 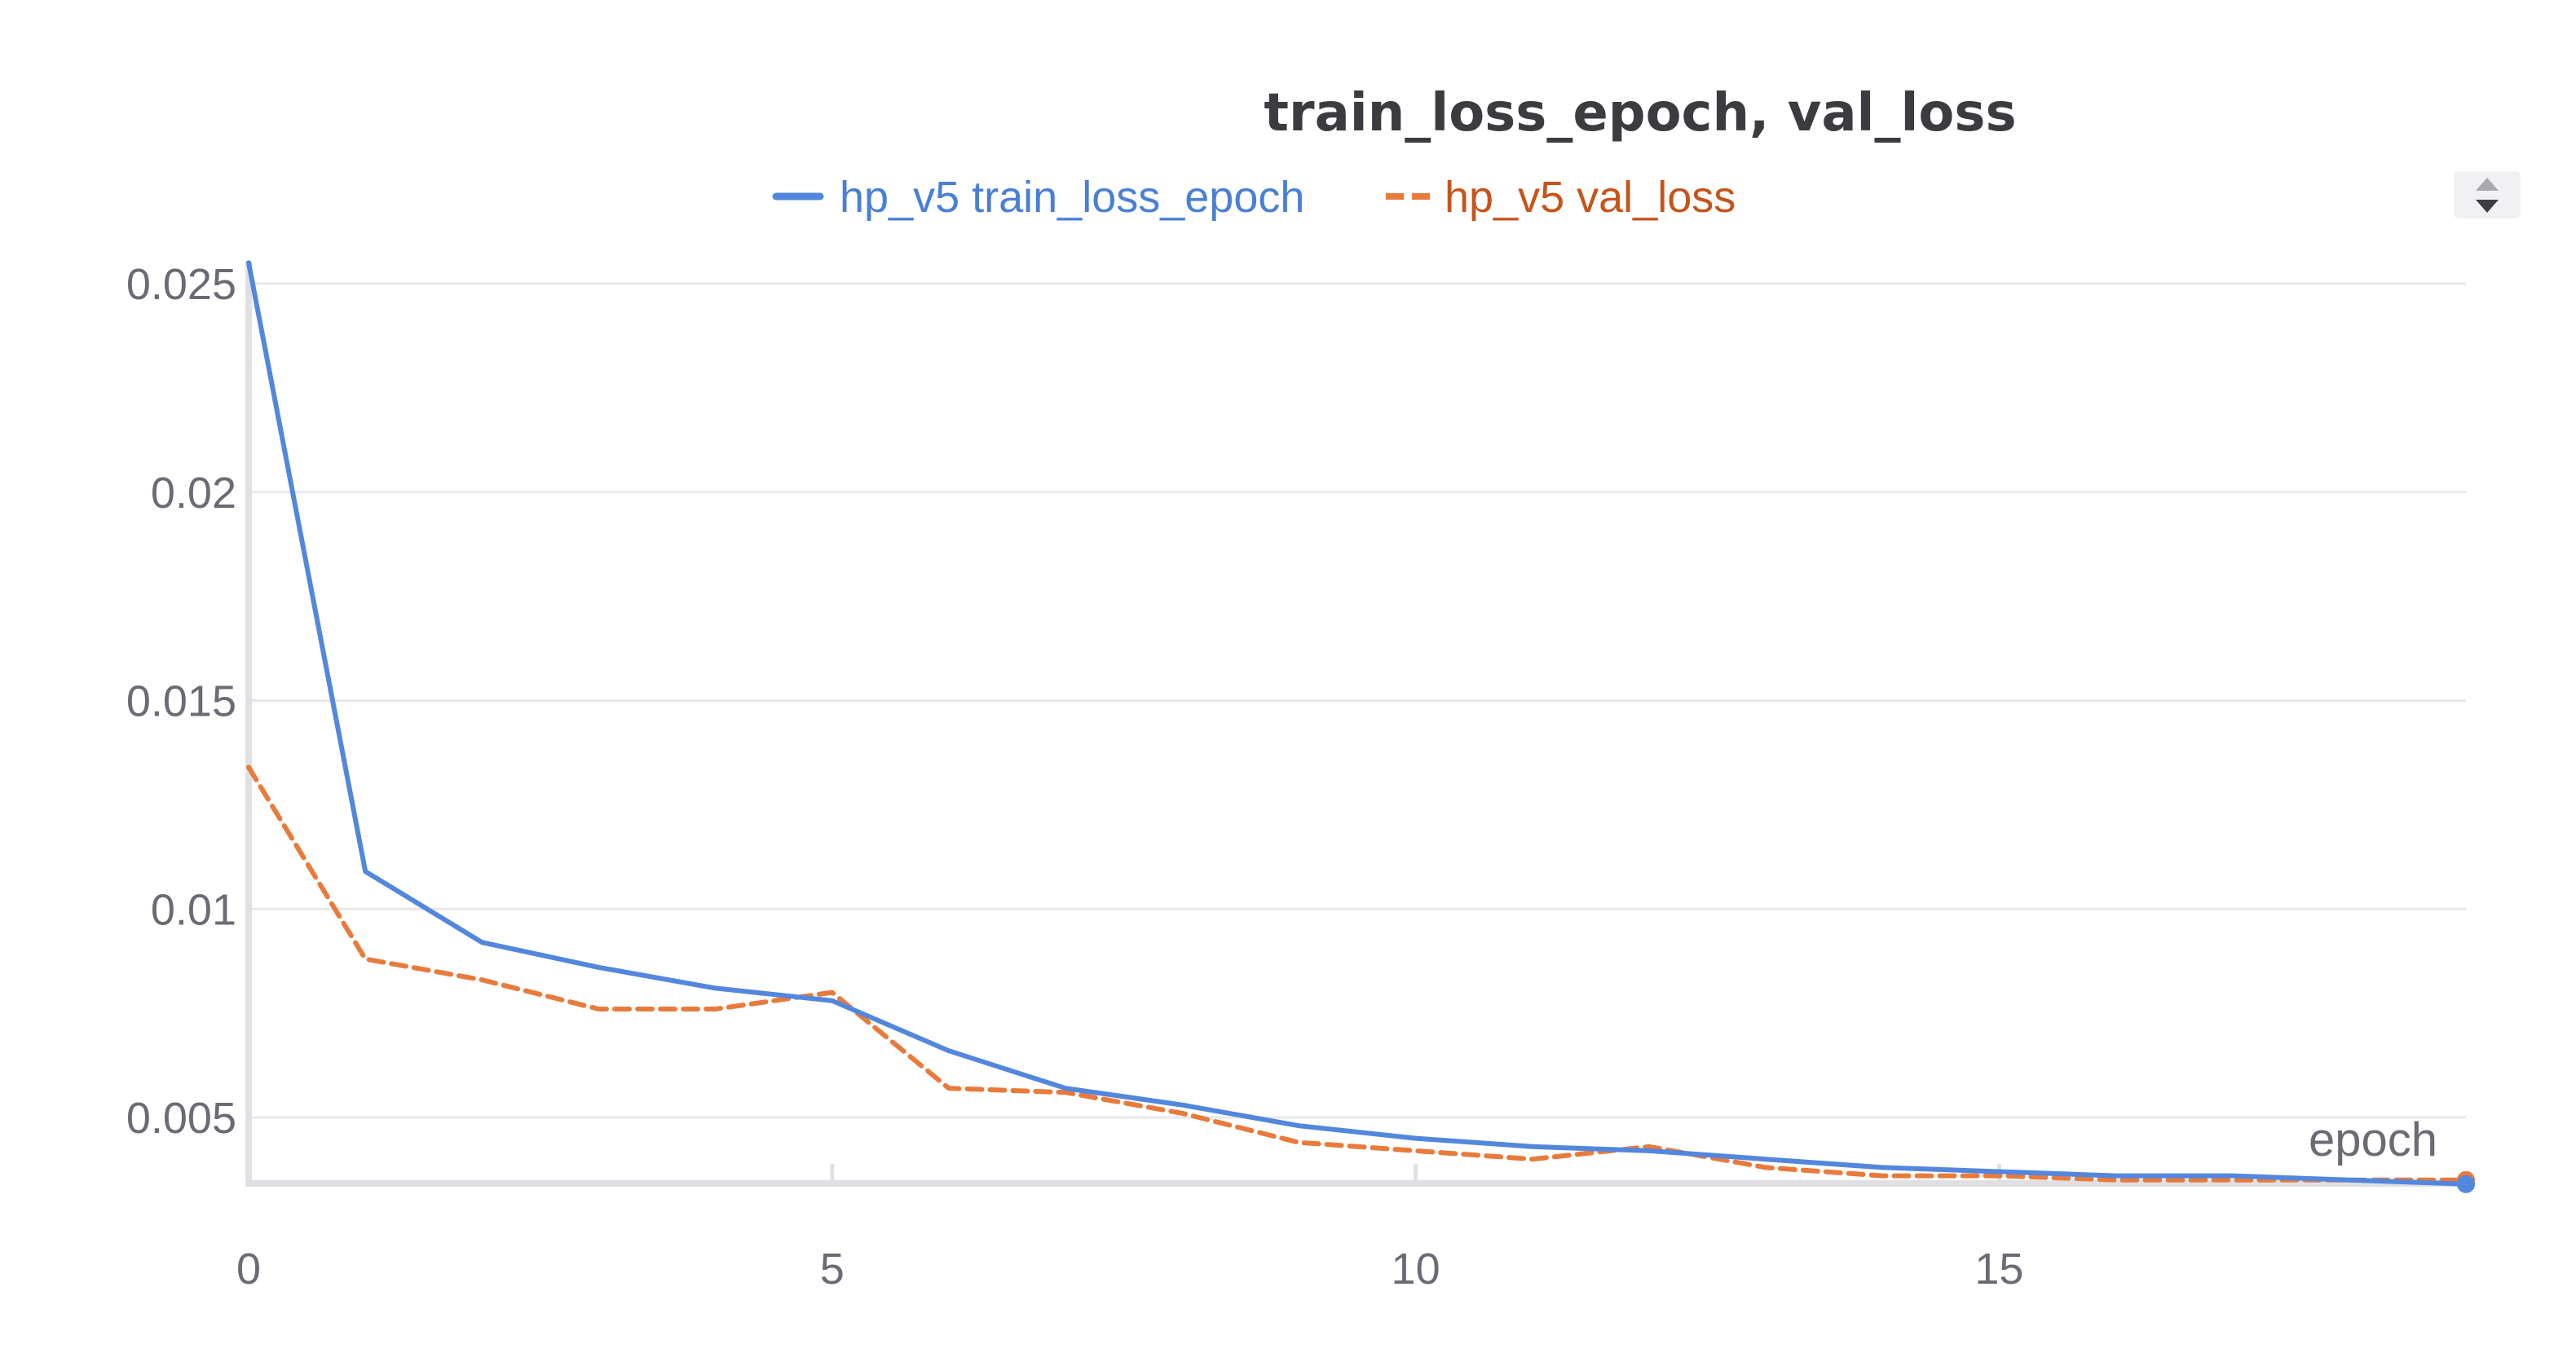 I want to click on legend-label: hp_v5 val_loss, so click(x=1590, y=197).